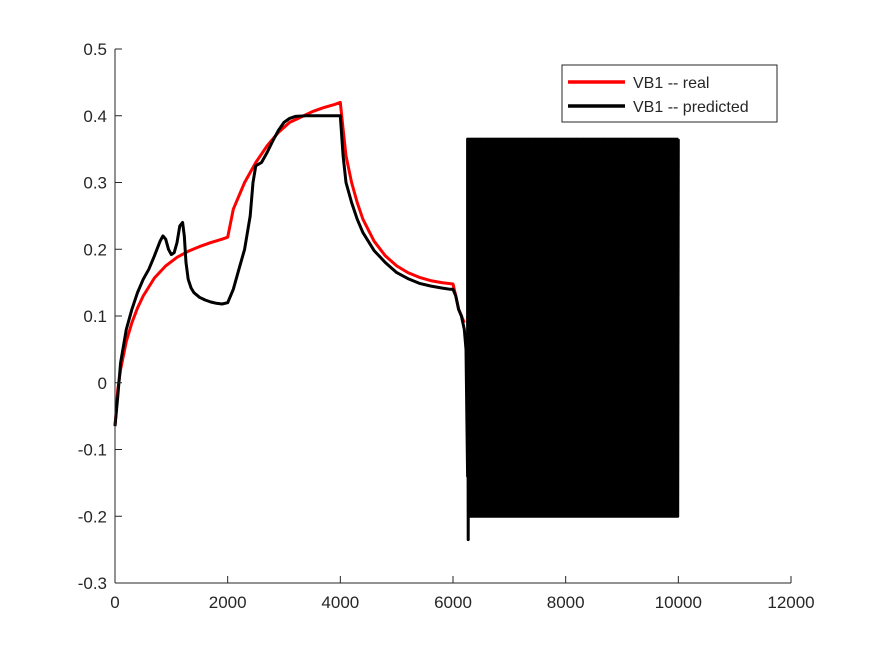  I want to click on y-tick-label: -0.3, so click(92, 583).